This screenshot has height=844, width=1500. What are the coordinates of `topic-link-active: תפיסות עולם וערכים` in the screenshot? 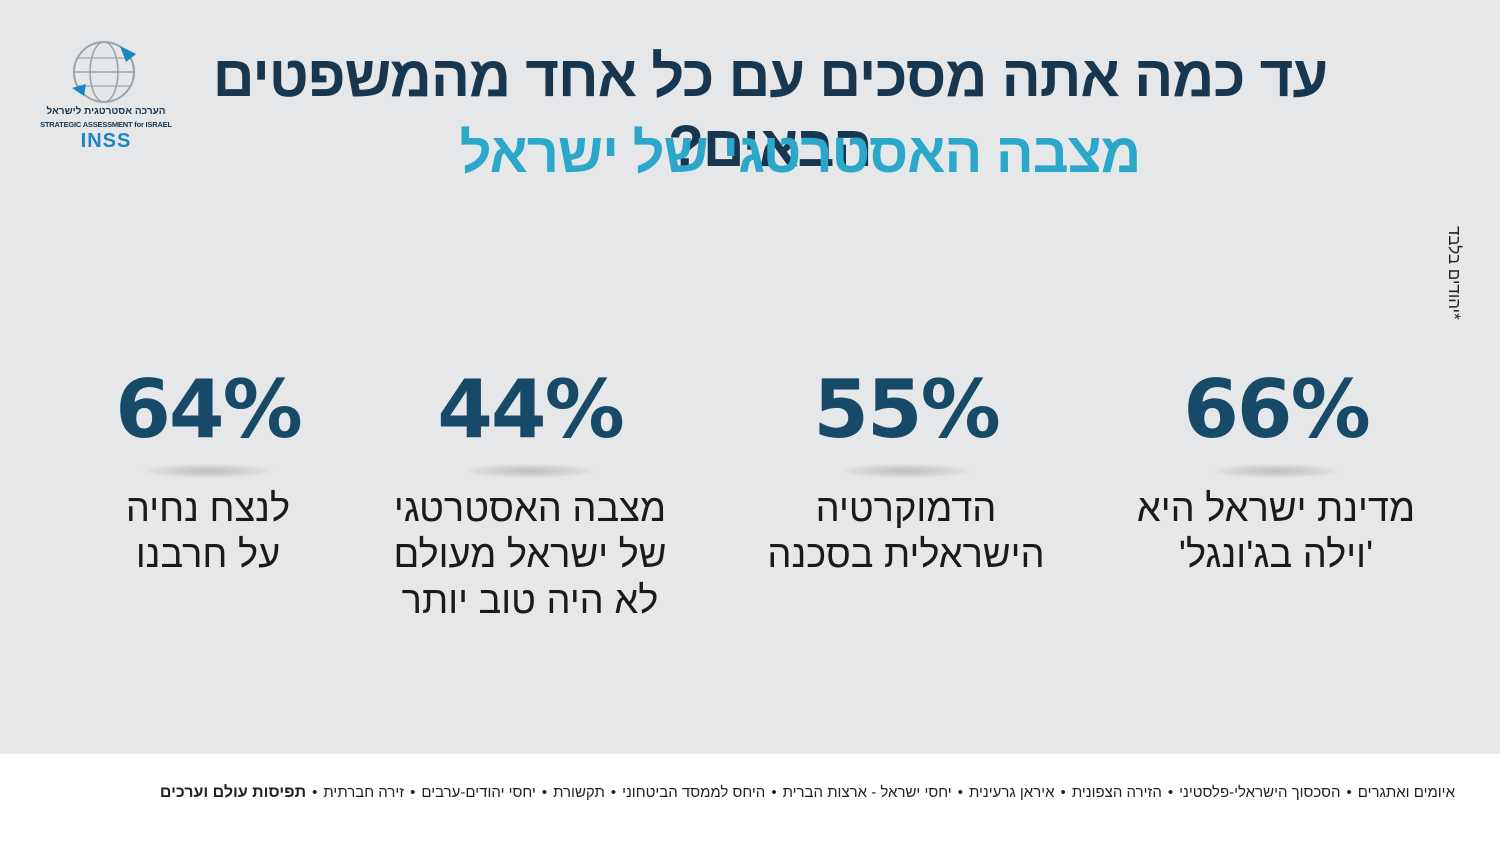 It's located at (233, 792).